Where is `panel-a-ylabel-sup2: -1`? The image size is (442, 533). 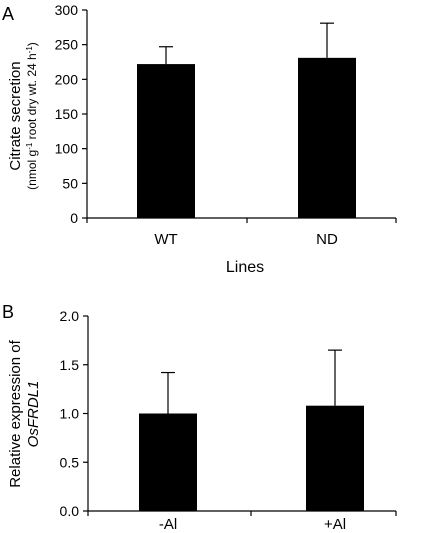 panel-a-ylabel-sup2: -1 is located at coordinates (29, 50).